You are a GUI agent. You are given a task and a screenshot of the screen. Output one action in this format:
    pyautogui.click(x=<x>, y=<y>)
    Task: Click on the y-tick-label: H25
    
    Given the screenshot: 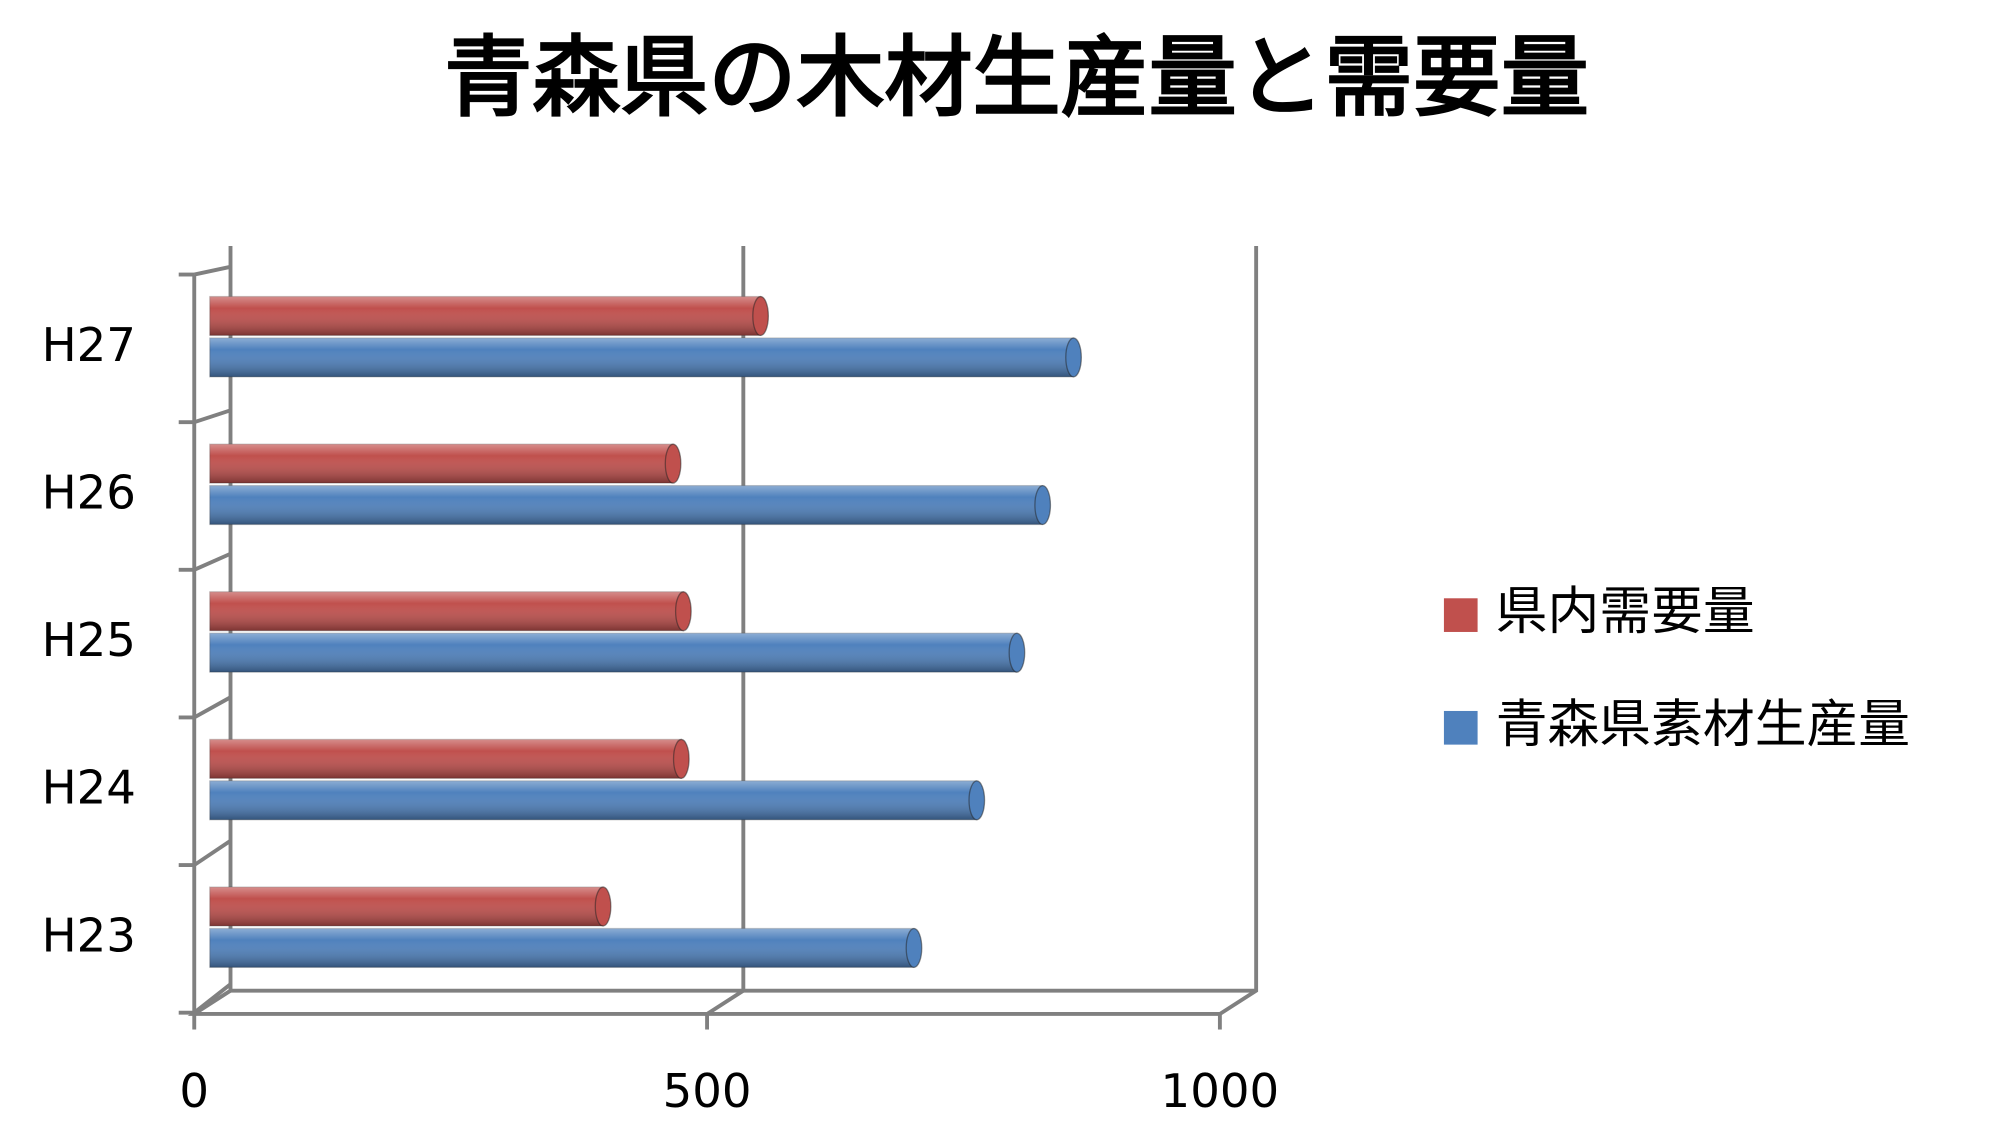 What is the action you would take?
    pyautogui.click(x=89, y=640)
    